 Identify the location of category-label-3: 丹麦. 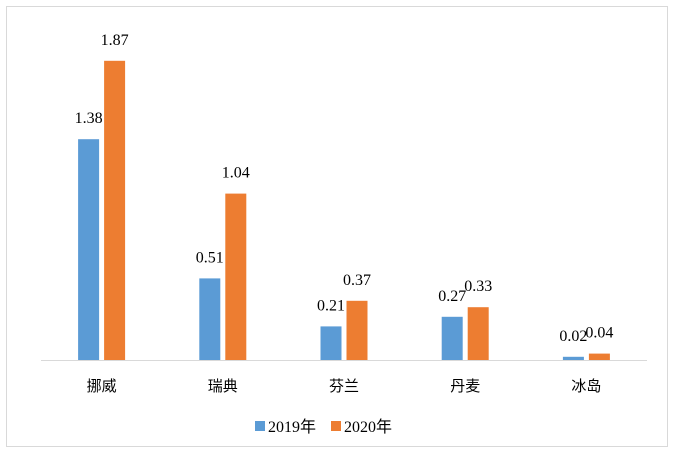
(465, 386).